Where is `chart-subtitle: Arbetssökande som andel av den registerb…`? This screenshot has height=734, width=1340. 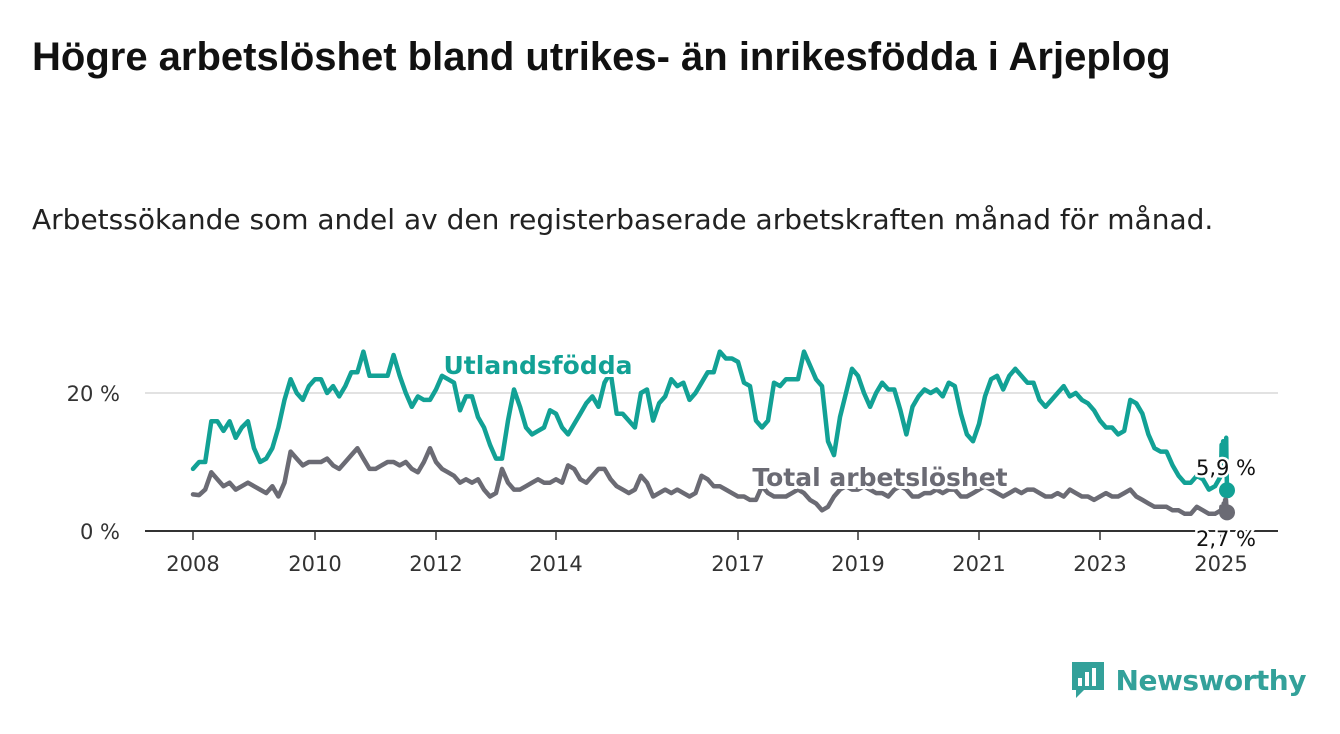
chart-subtitle: Arbetssökande som andel av den registerb… is located at coordinates (623, 219).